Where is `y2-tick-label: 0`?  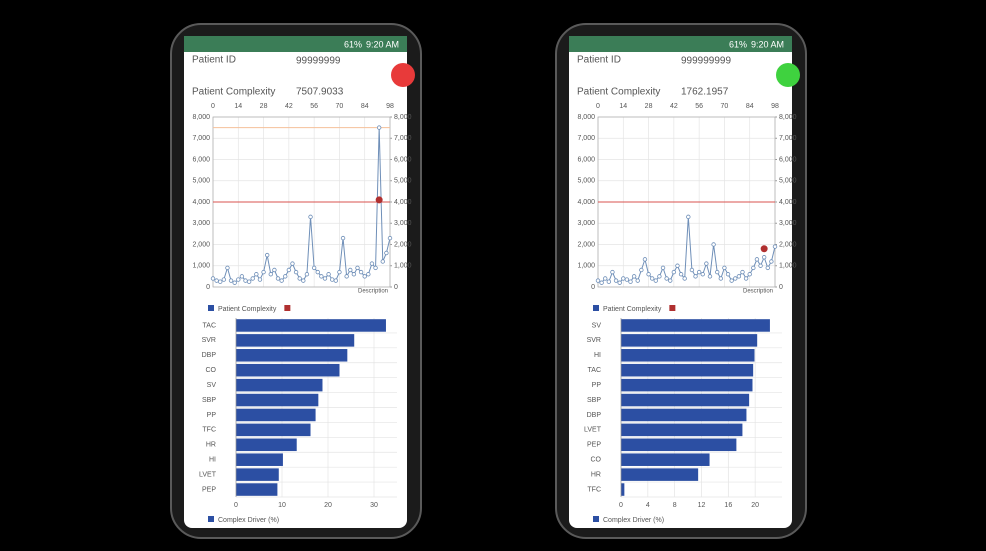 y2-tick-label: 0 is located at coordinates (781, 287).